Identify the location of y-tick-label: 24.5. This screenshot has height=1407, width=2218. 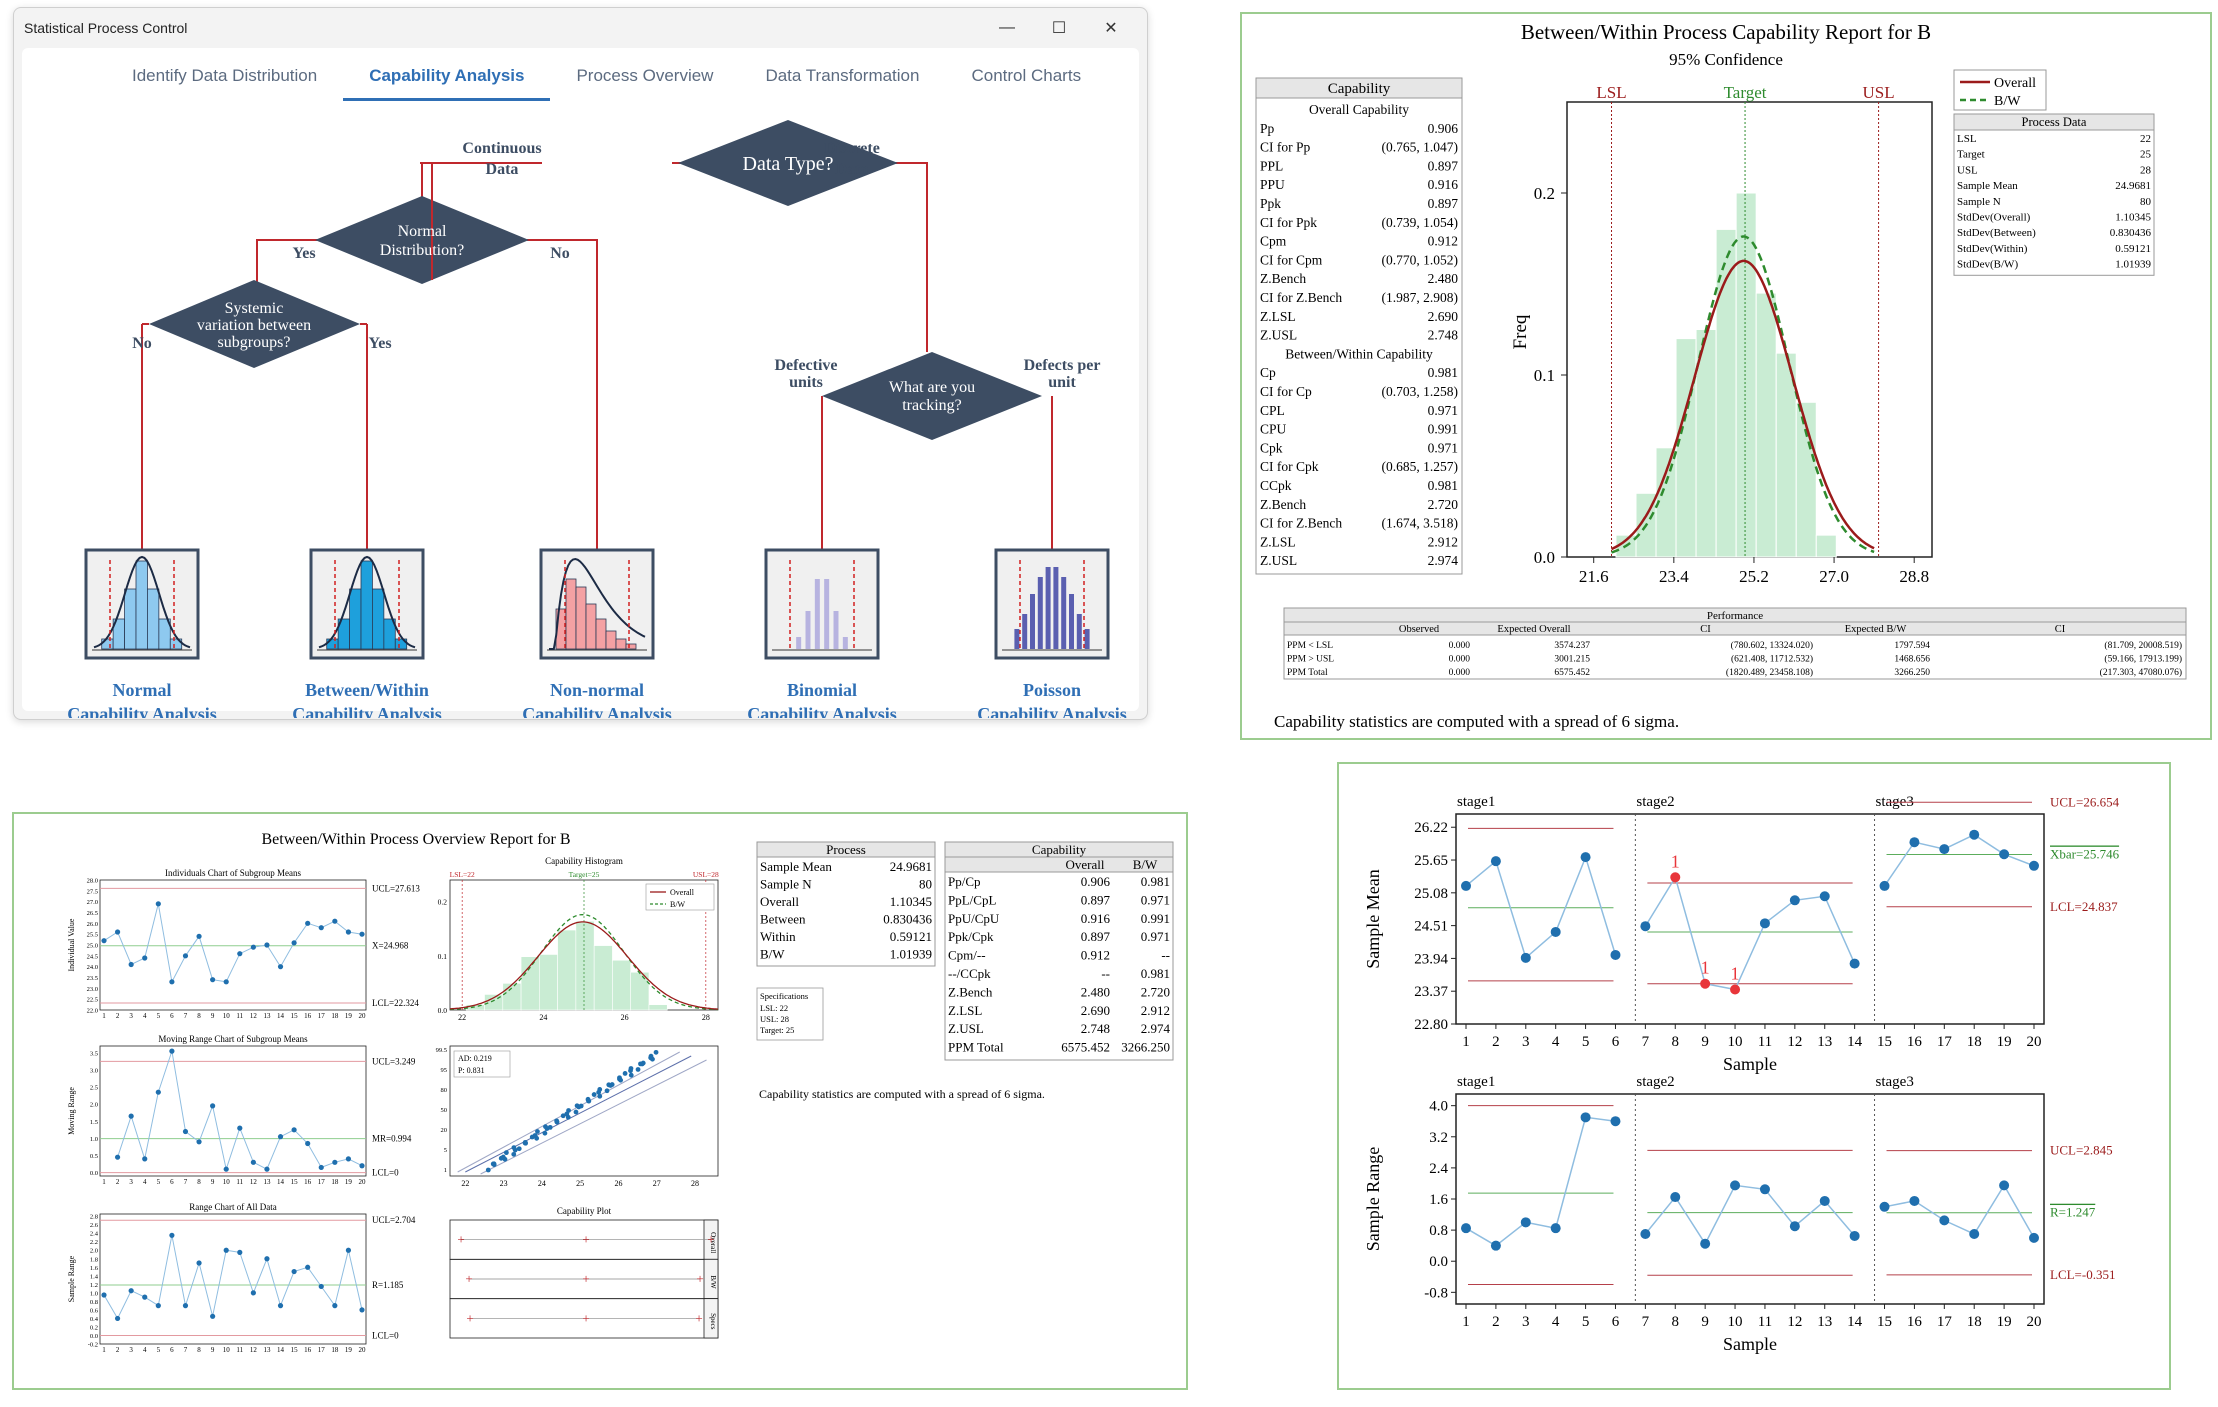
(92, 956).